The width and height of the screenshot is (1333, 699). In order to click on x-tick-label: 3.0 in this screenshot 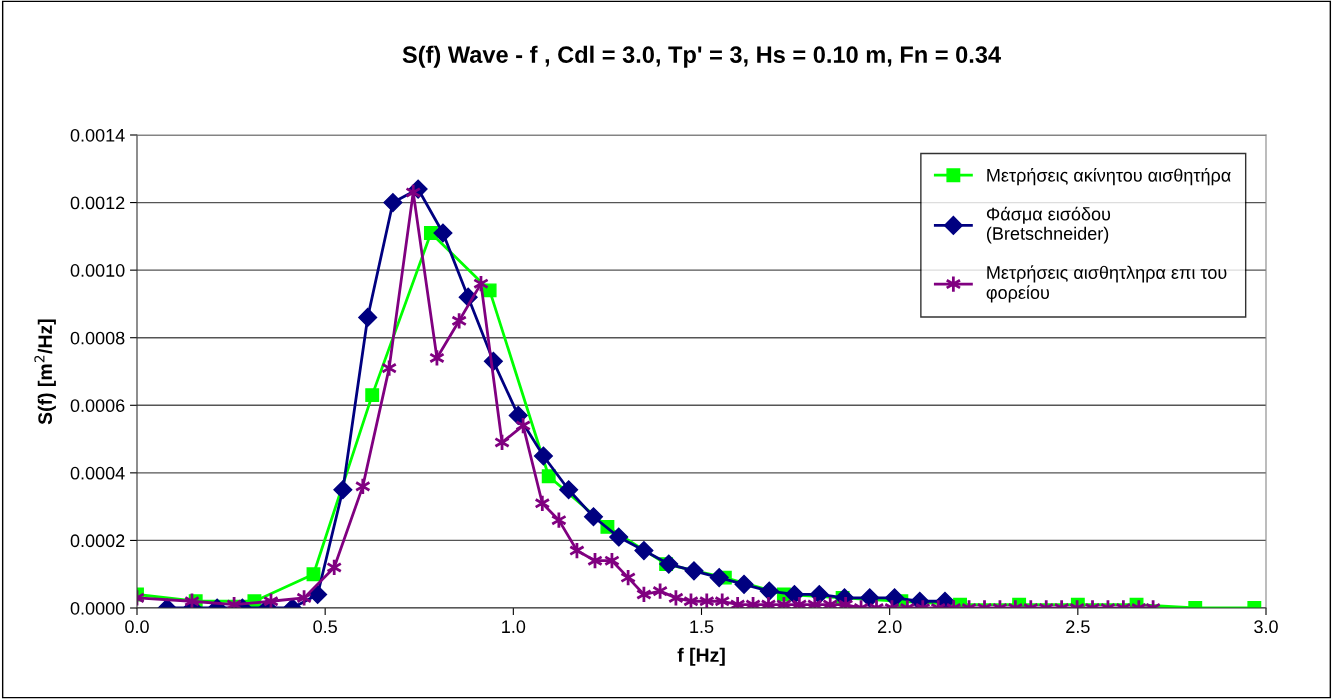, I will do `click(1266, 627)`.